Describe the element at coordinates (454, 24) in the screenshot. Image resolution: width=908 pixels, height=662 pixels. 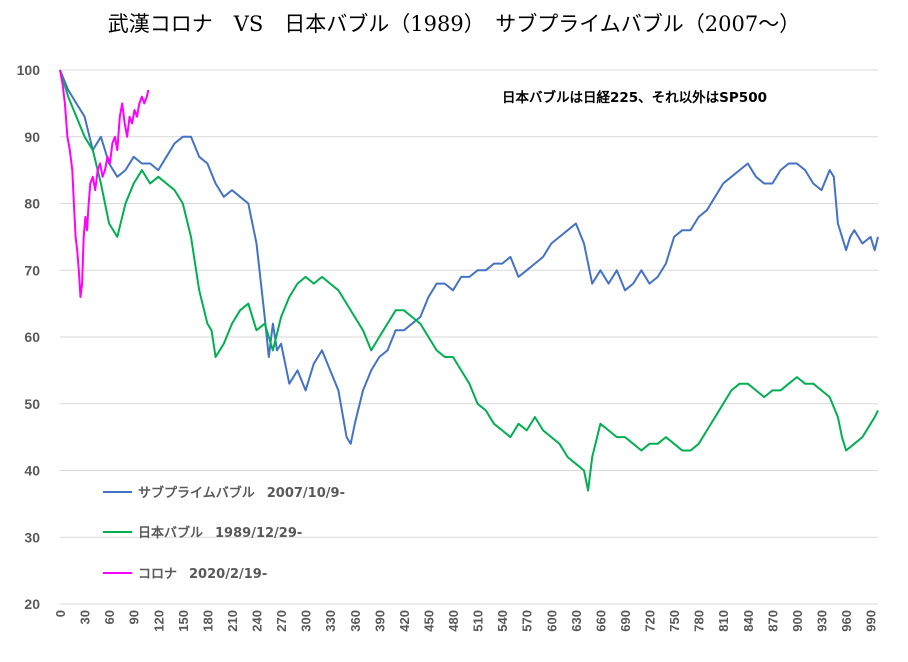
I see `chart-title: 武漢コロナ VS 日本バブル（1989） サブプライムバブル（2007～）` at that location.